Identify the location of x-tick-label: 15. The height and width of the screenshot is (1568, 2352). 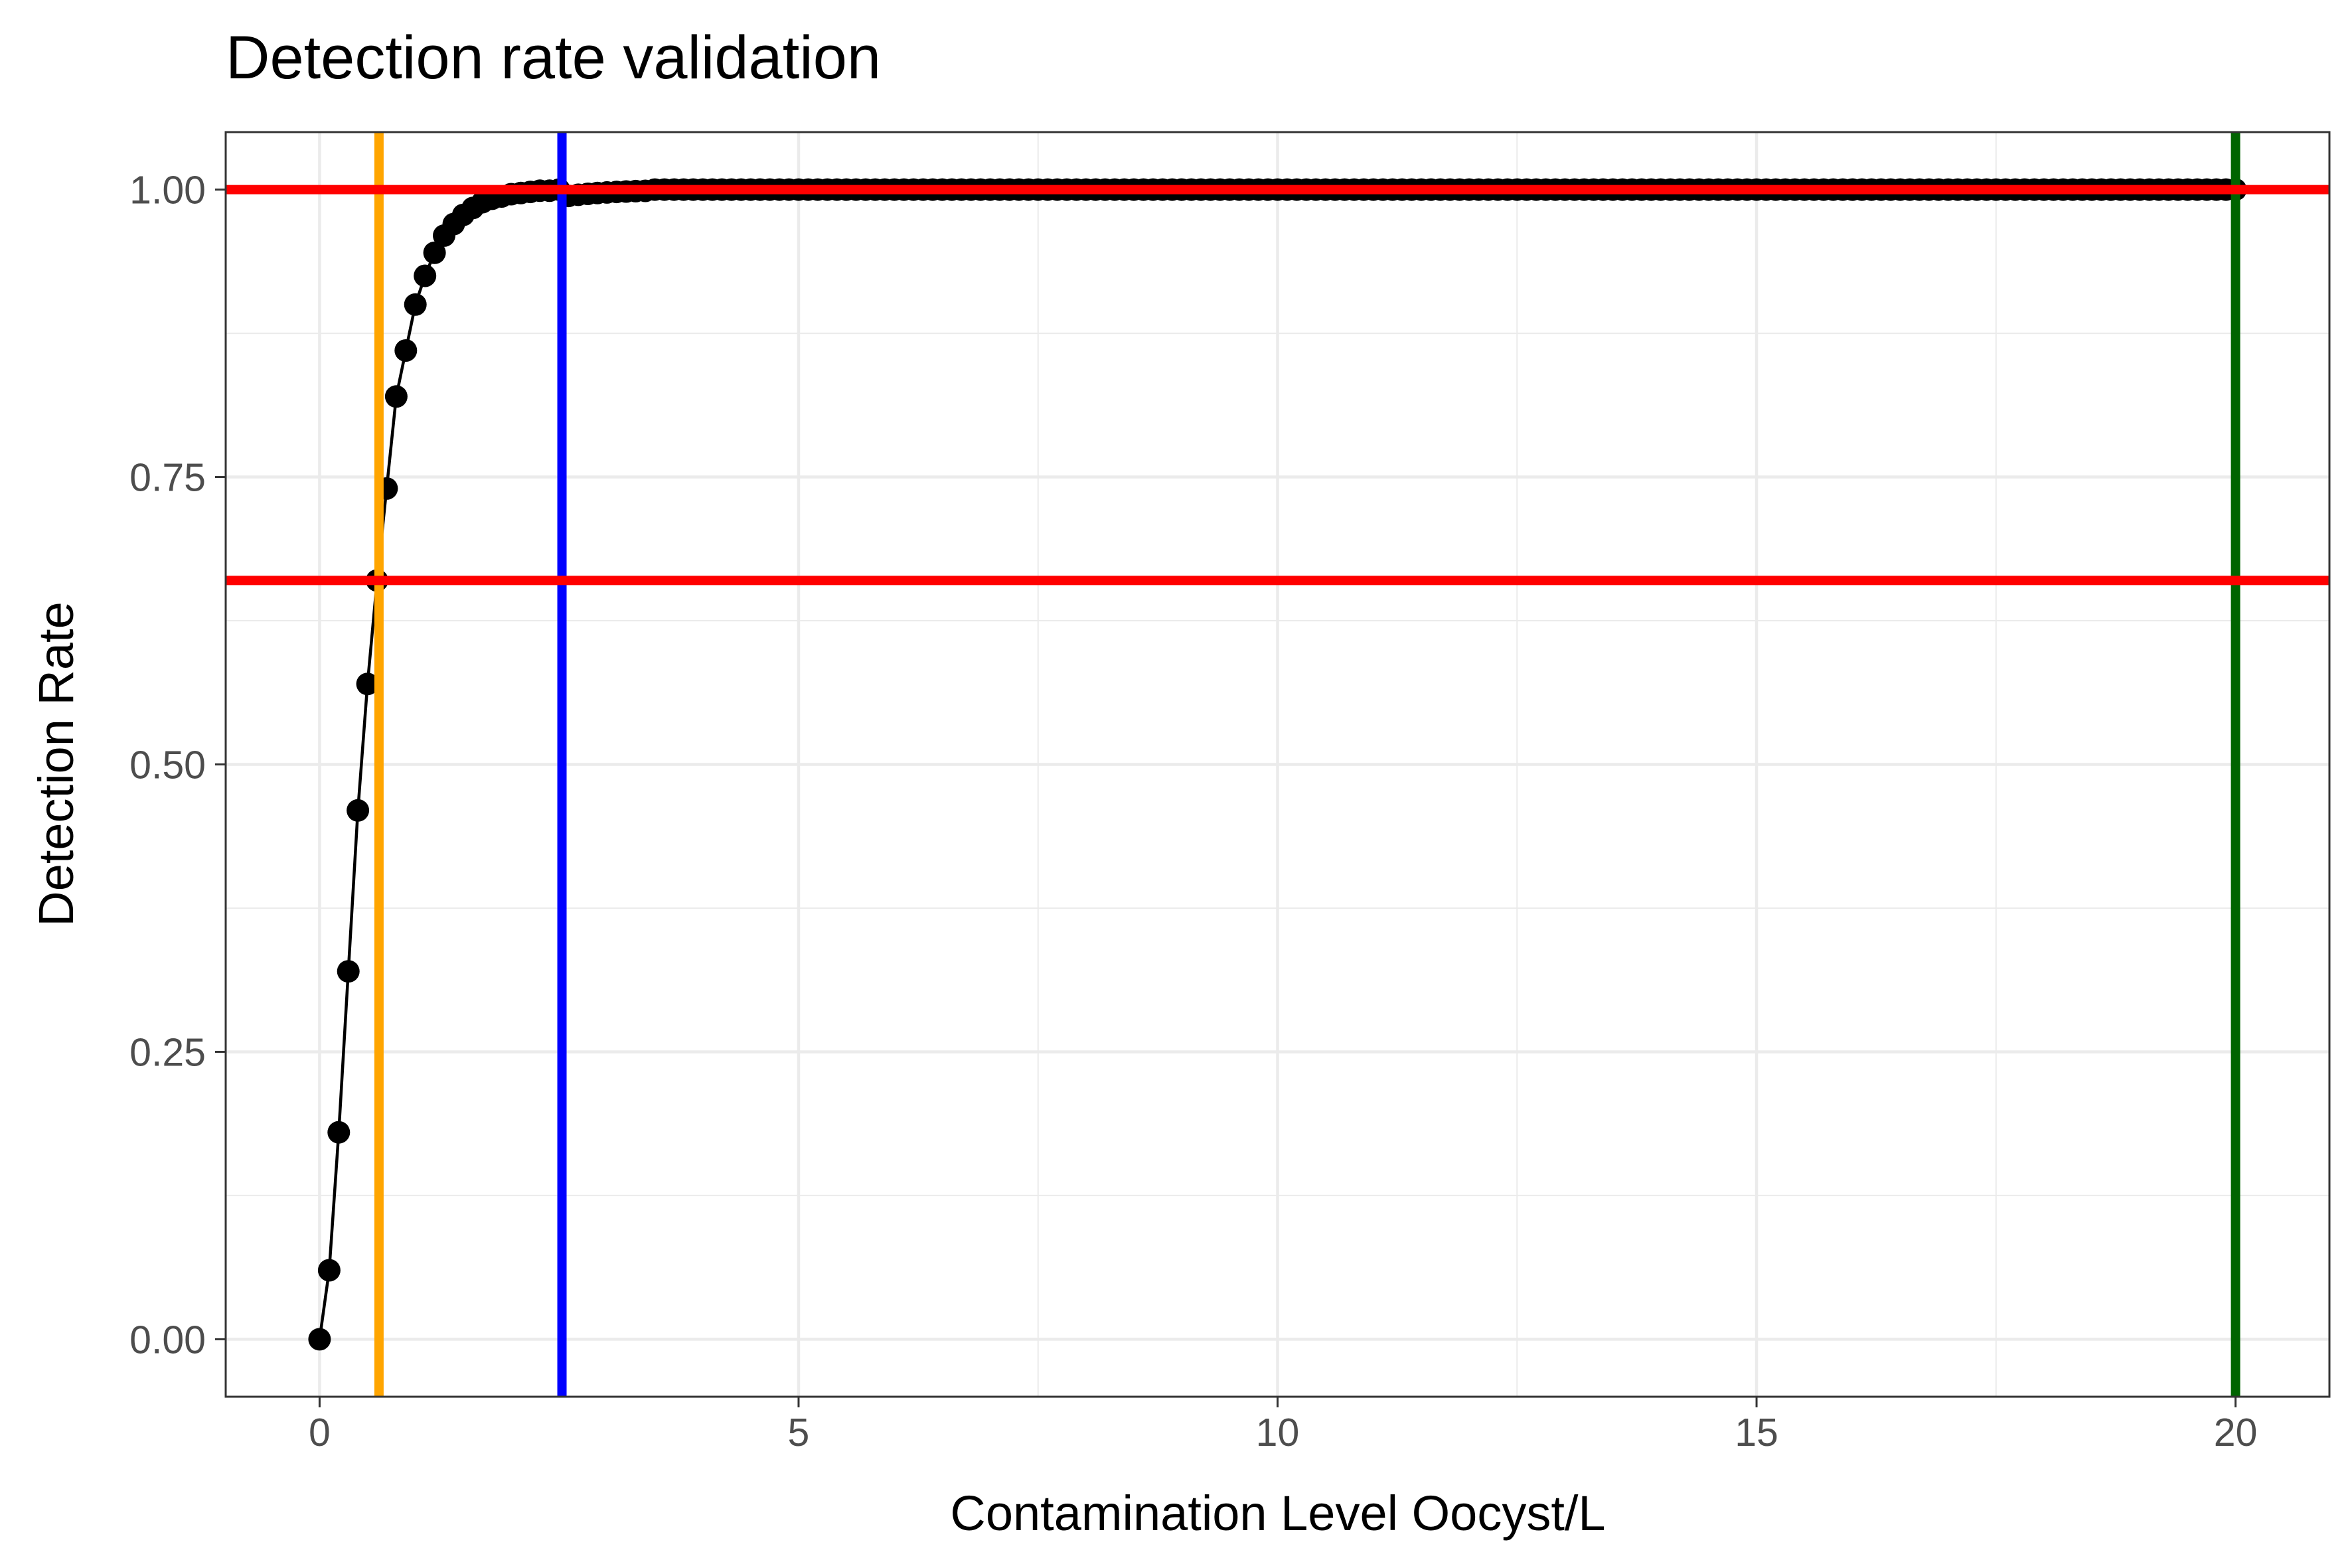
(1756, 1433).